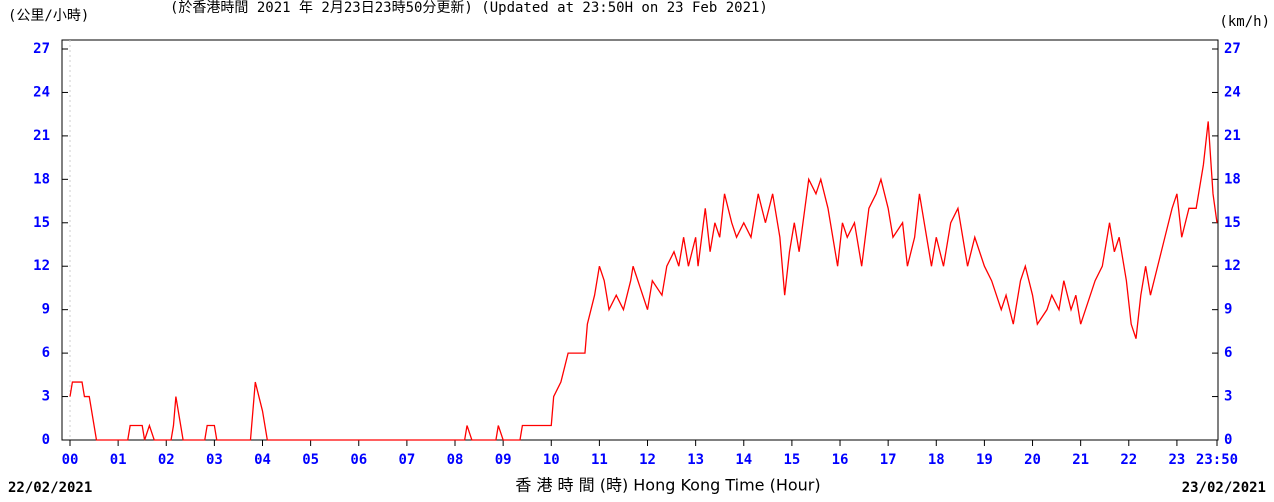 The width and height of the screenshot is (1274, 502). I want to click on x-tick-label: 12, so click(647, 460).